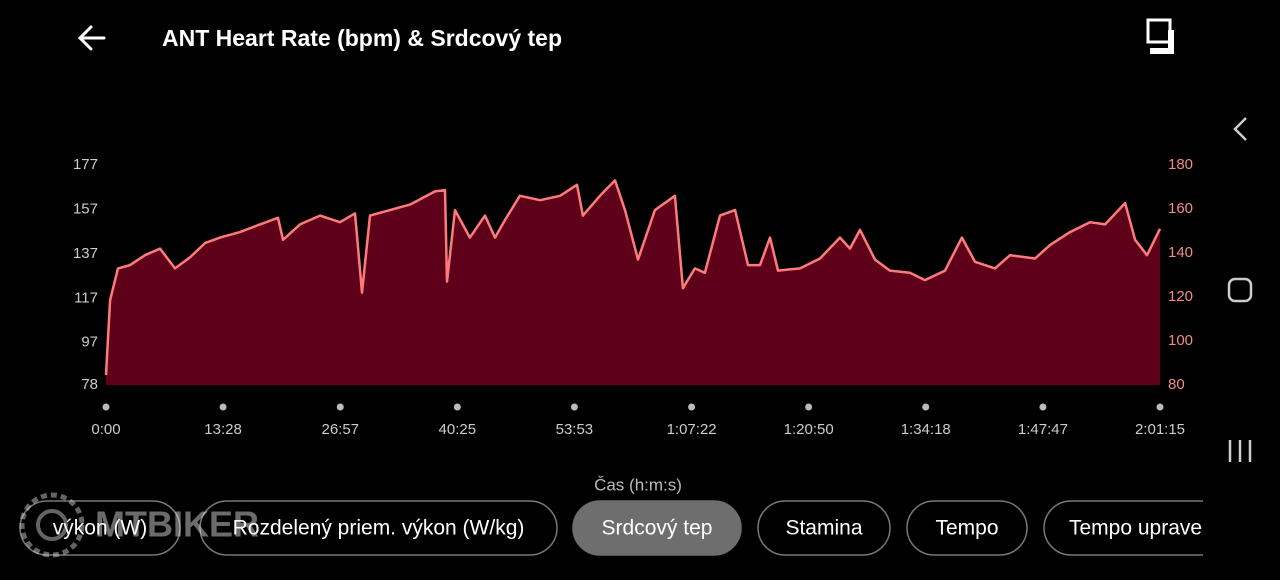 This screenshot has height=580, width=1280. I want to click on chip-label: výkon (W), so click(100, 528).